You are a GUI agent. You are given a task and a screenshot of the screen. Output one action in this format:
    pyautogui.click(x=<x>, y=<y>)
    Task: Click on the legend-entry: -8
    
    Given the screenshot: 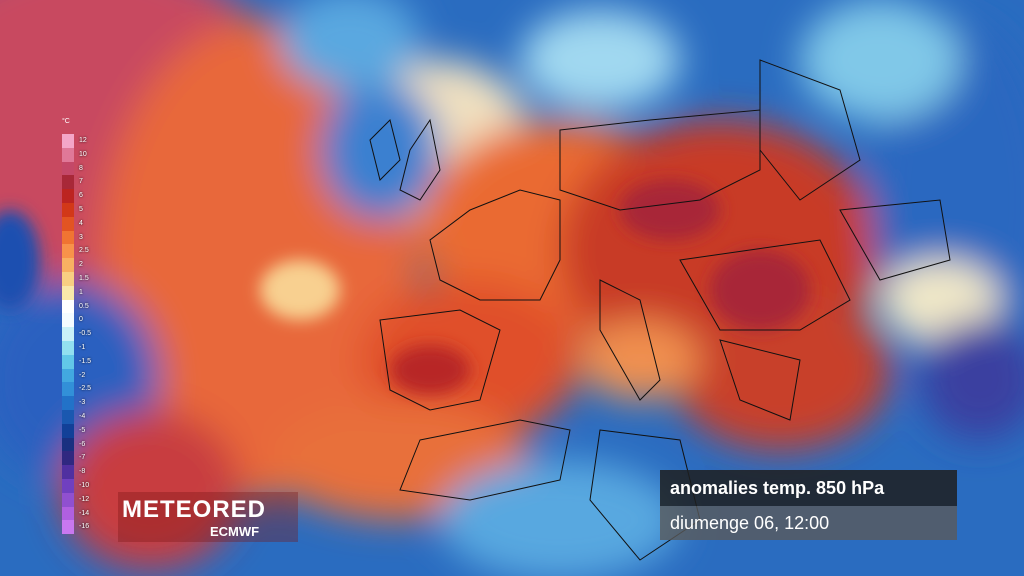 What is the action you would take?
    pyautogui.click(x=80, y=472)
    